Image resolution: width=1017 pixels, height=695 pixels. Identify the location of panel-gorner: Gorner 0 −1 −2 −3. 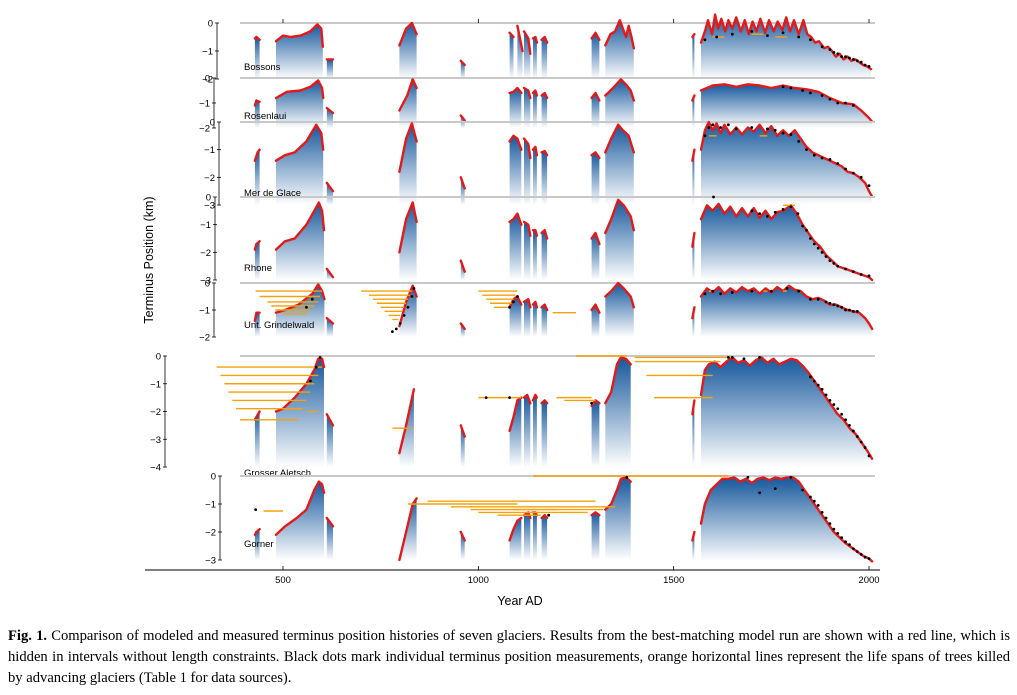
(540, 519).